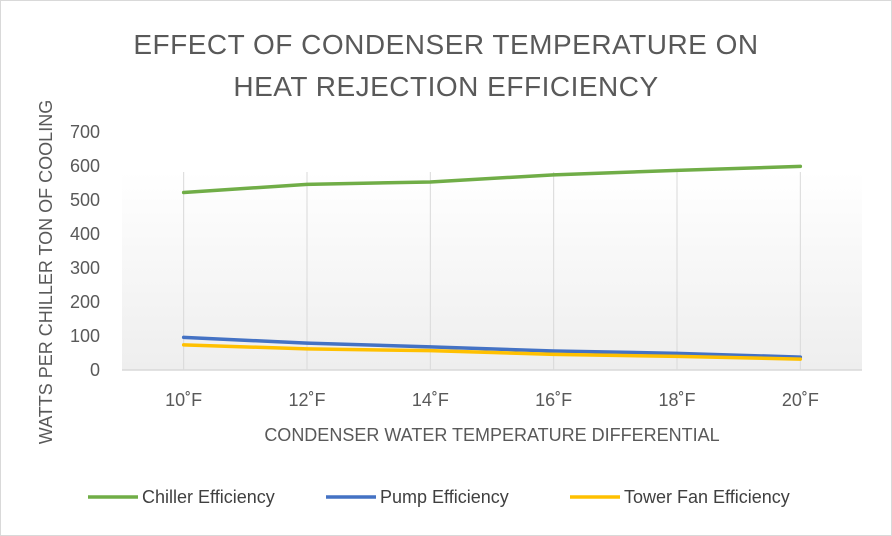 This screenshot has width=892, height=536. I want to click on series-line-tower-fan-efficiency, so click(492, 352).